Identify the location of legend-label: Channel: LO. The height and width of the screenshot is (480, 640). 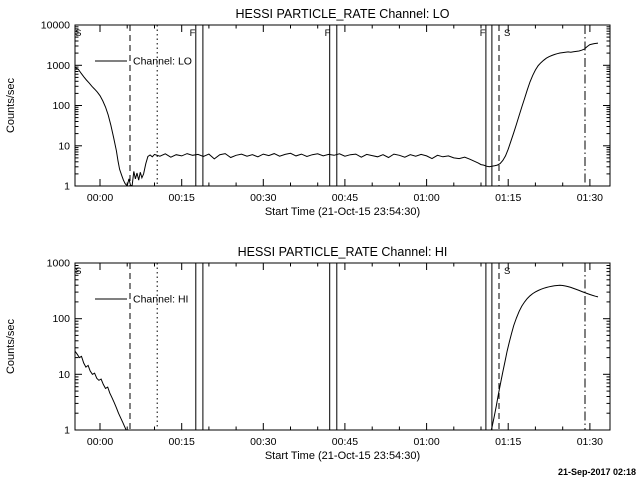
(162, 62).